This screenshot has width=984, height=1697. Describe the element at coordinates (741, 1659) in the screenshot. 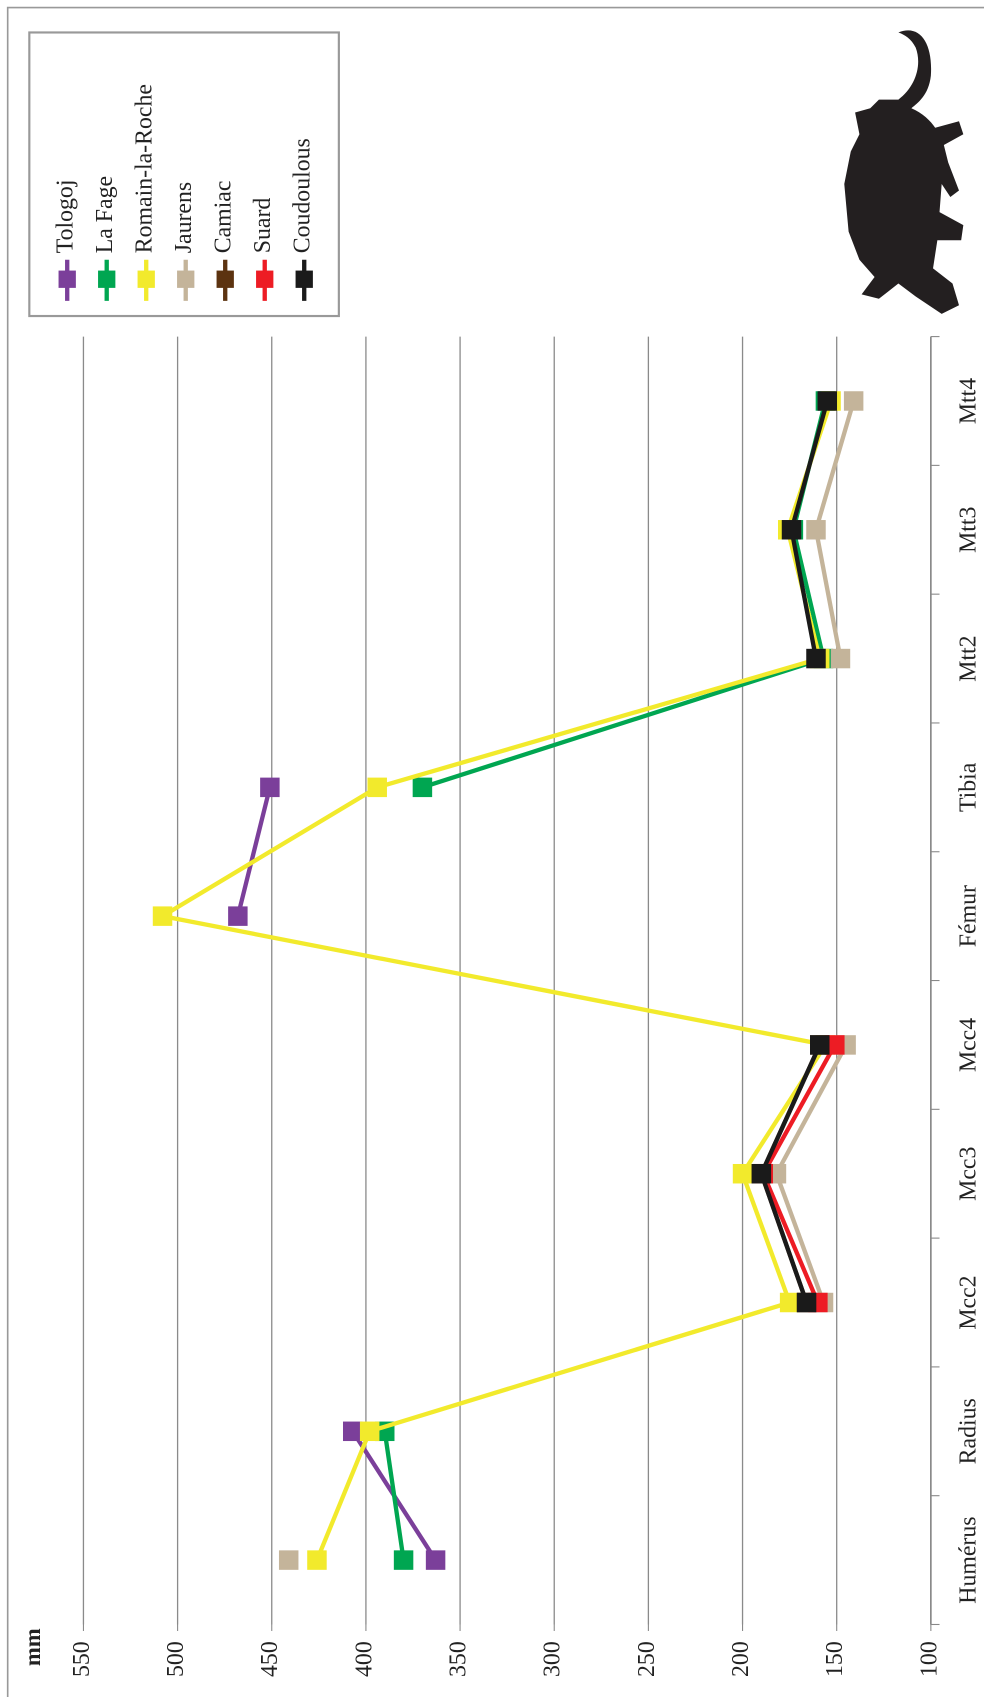

I see `y-tick-label: 200` at that location.